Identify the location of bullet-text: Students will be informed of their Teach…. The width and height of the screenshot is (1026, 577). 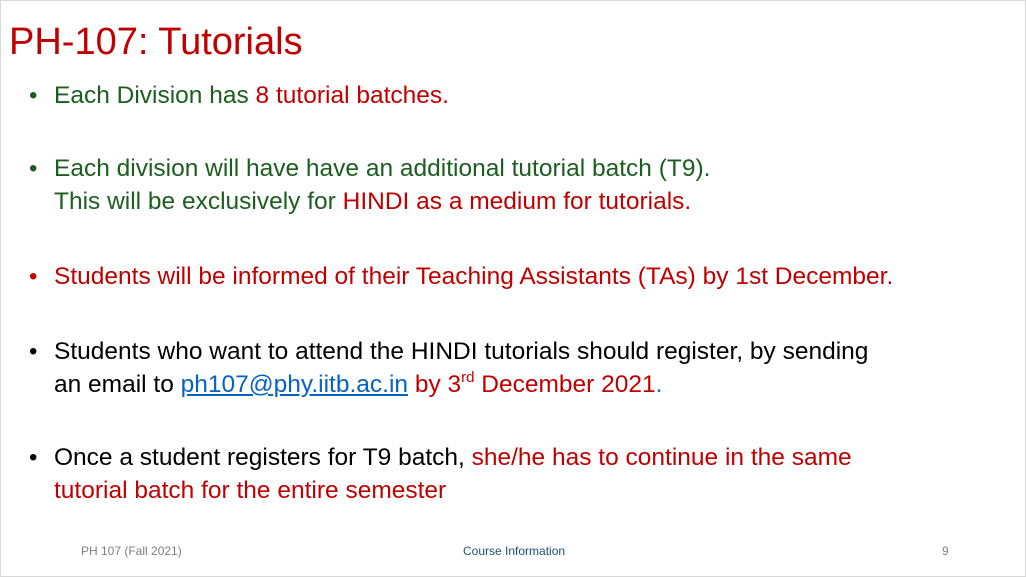
(474, 276).